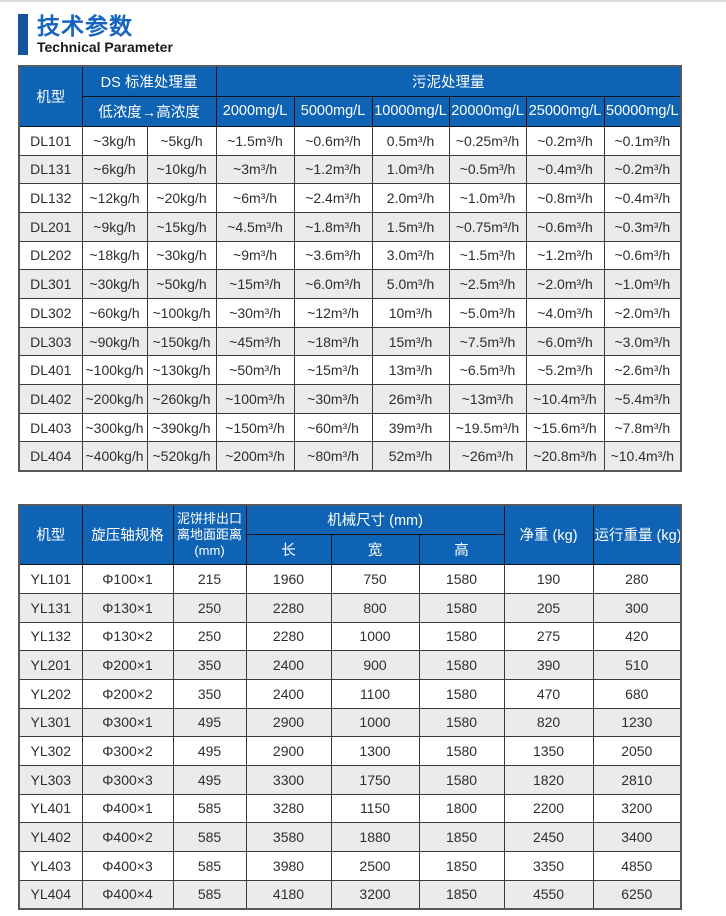 This screenshot has width=726, height=916. Describe the element at coordinates (181, 313) in the screenshot. I see `value-cell: ~100kg/h` at that location.